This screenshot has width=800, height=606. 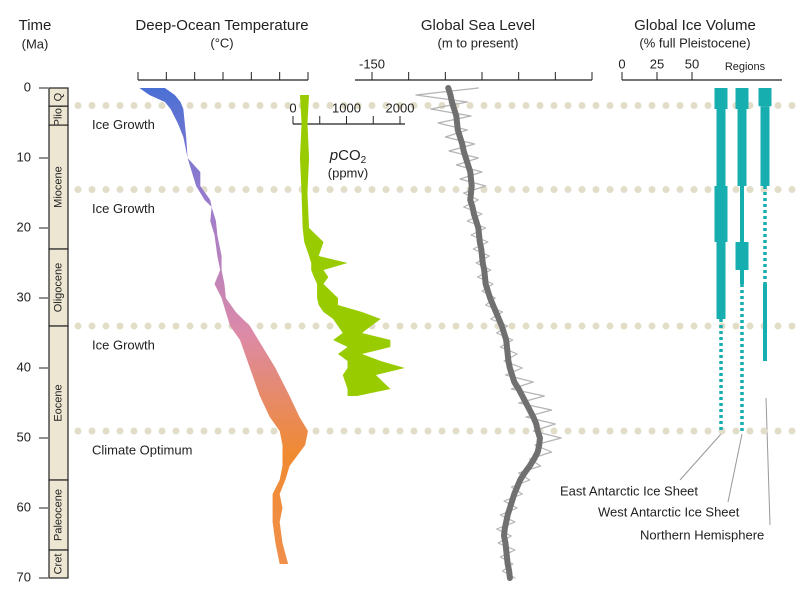 What do you see at coordinates (333, 155) in the screenshot?
I see `title-italic: p` at bounding box center [333, 155].